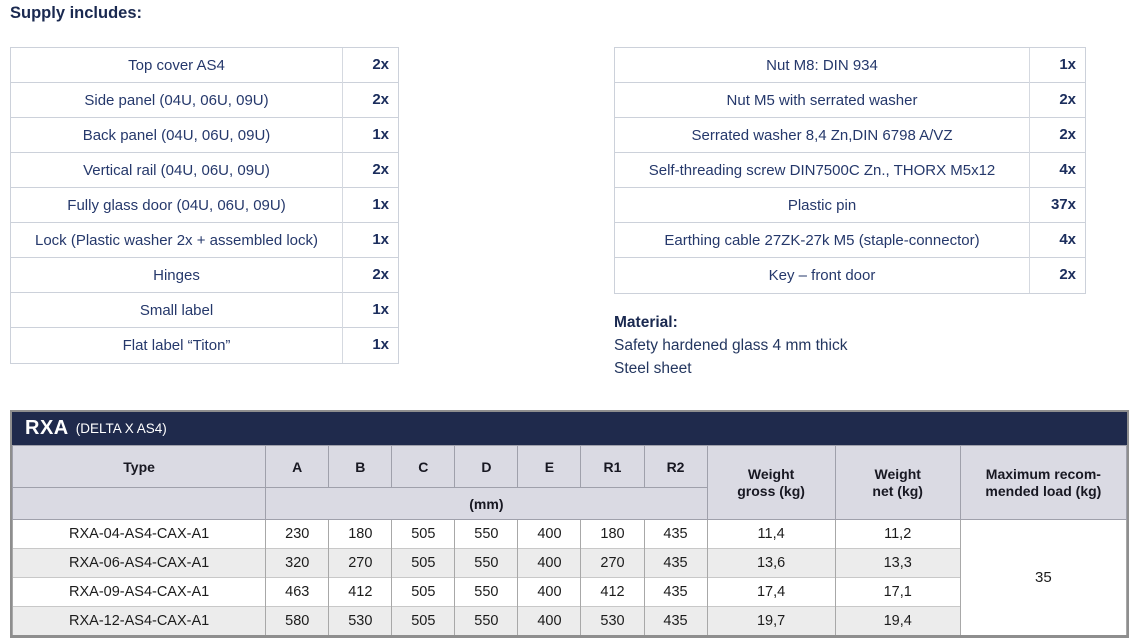 This screenshot has height=643, width=1138. I want to click on spec-col-header-weight-gross: Weight gross (kg), so click(771, 482).